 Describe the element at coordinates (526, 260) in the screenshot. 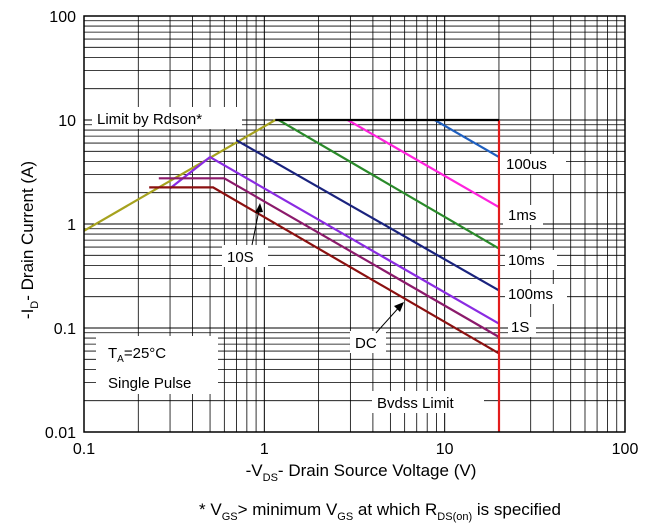

I see `label-10ms: 10ms` at that location.